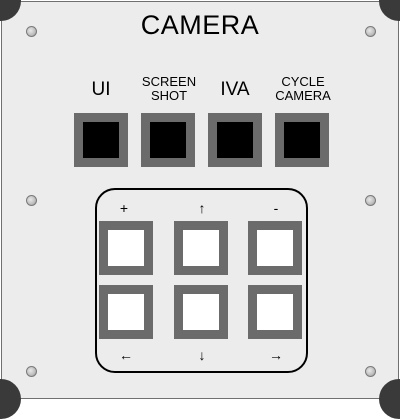 The image size is (400, 419). I want to click on ui-button, so click(101, 140).